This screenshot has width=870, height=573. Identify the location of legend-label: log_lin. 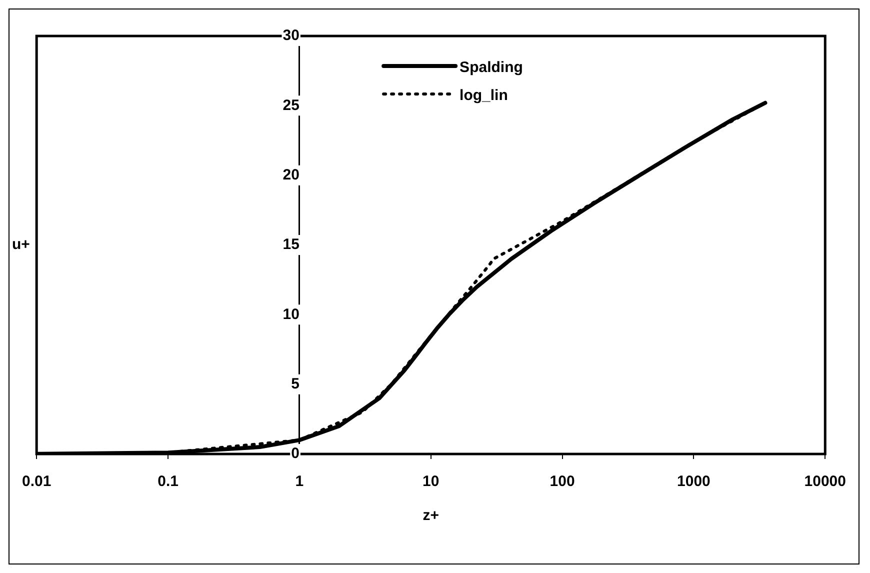
(484, 95).